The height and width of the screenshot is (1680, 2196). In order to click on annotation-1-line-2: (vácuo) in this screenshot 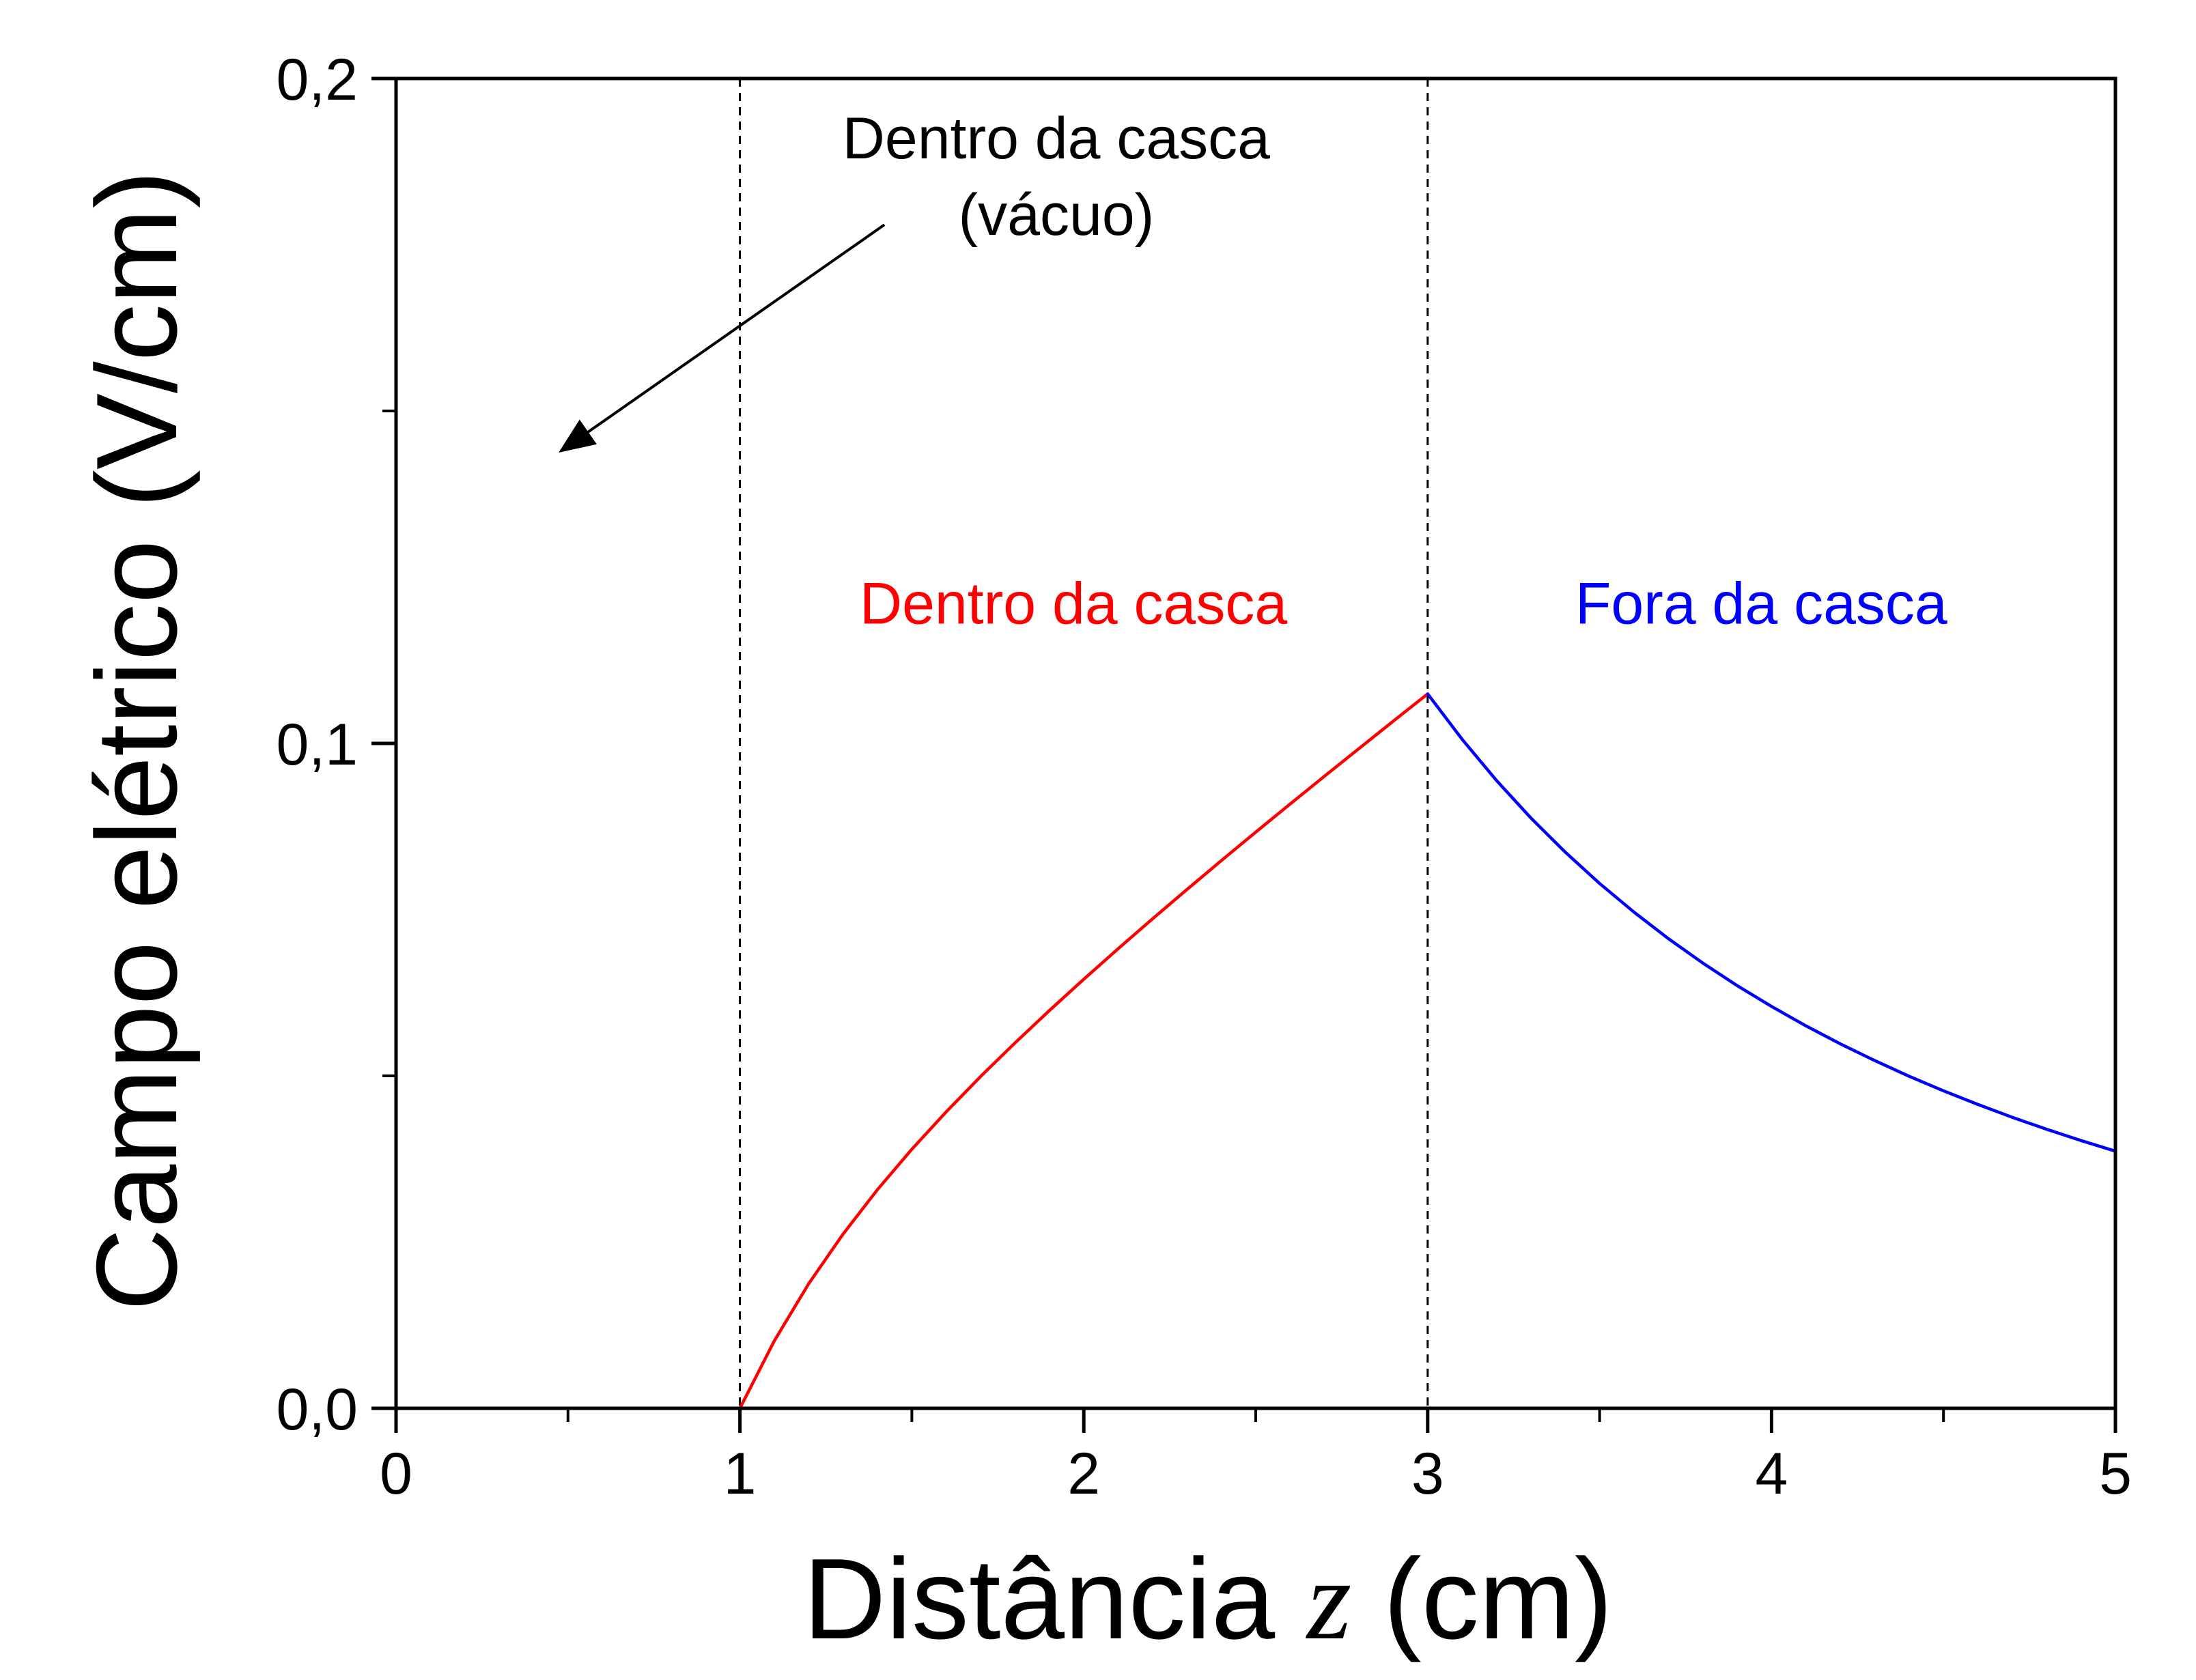, I will do `click(1057, 215)`.